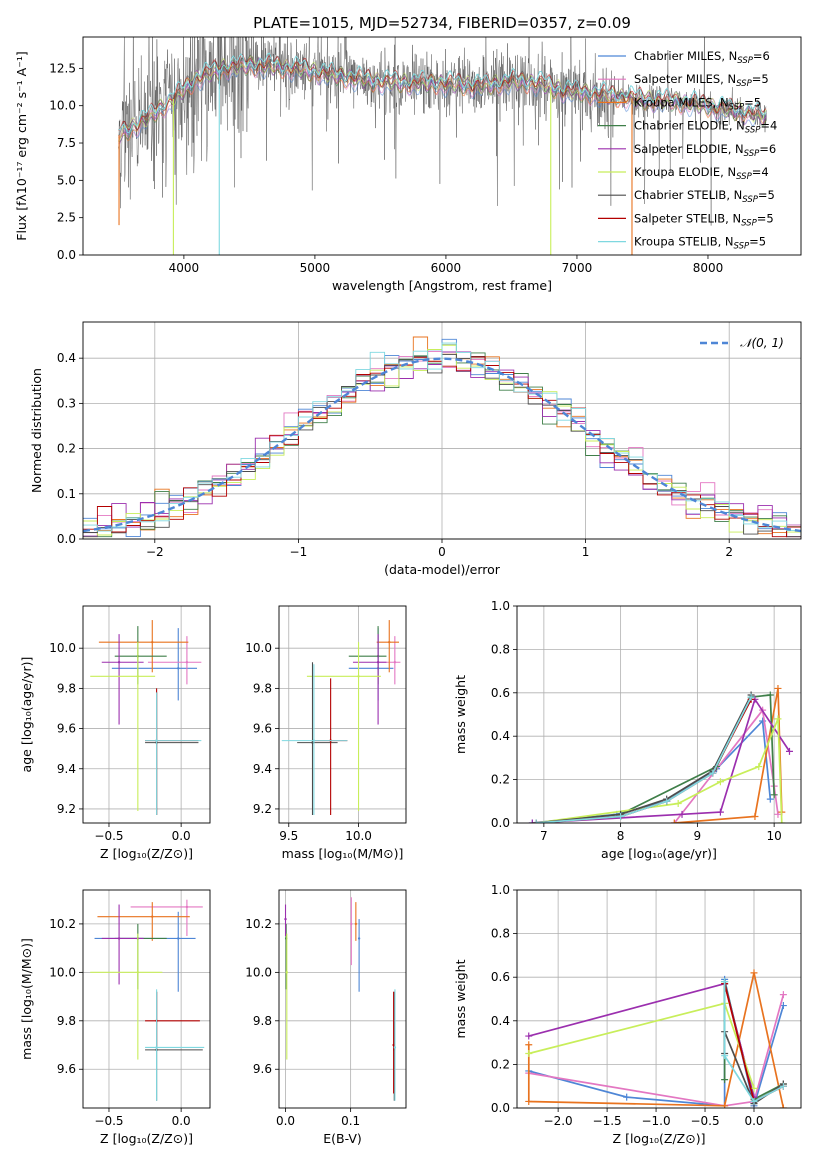 This screenshot has height=1170, width=819. I want to click on y-tick-label: 0.4, so click(500, 736).